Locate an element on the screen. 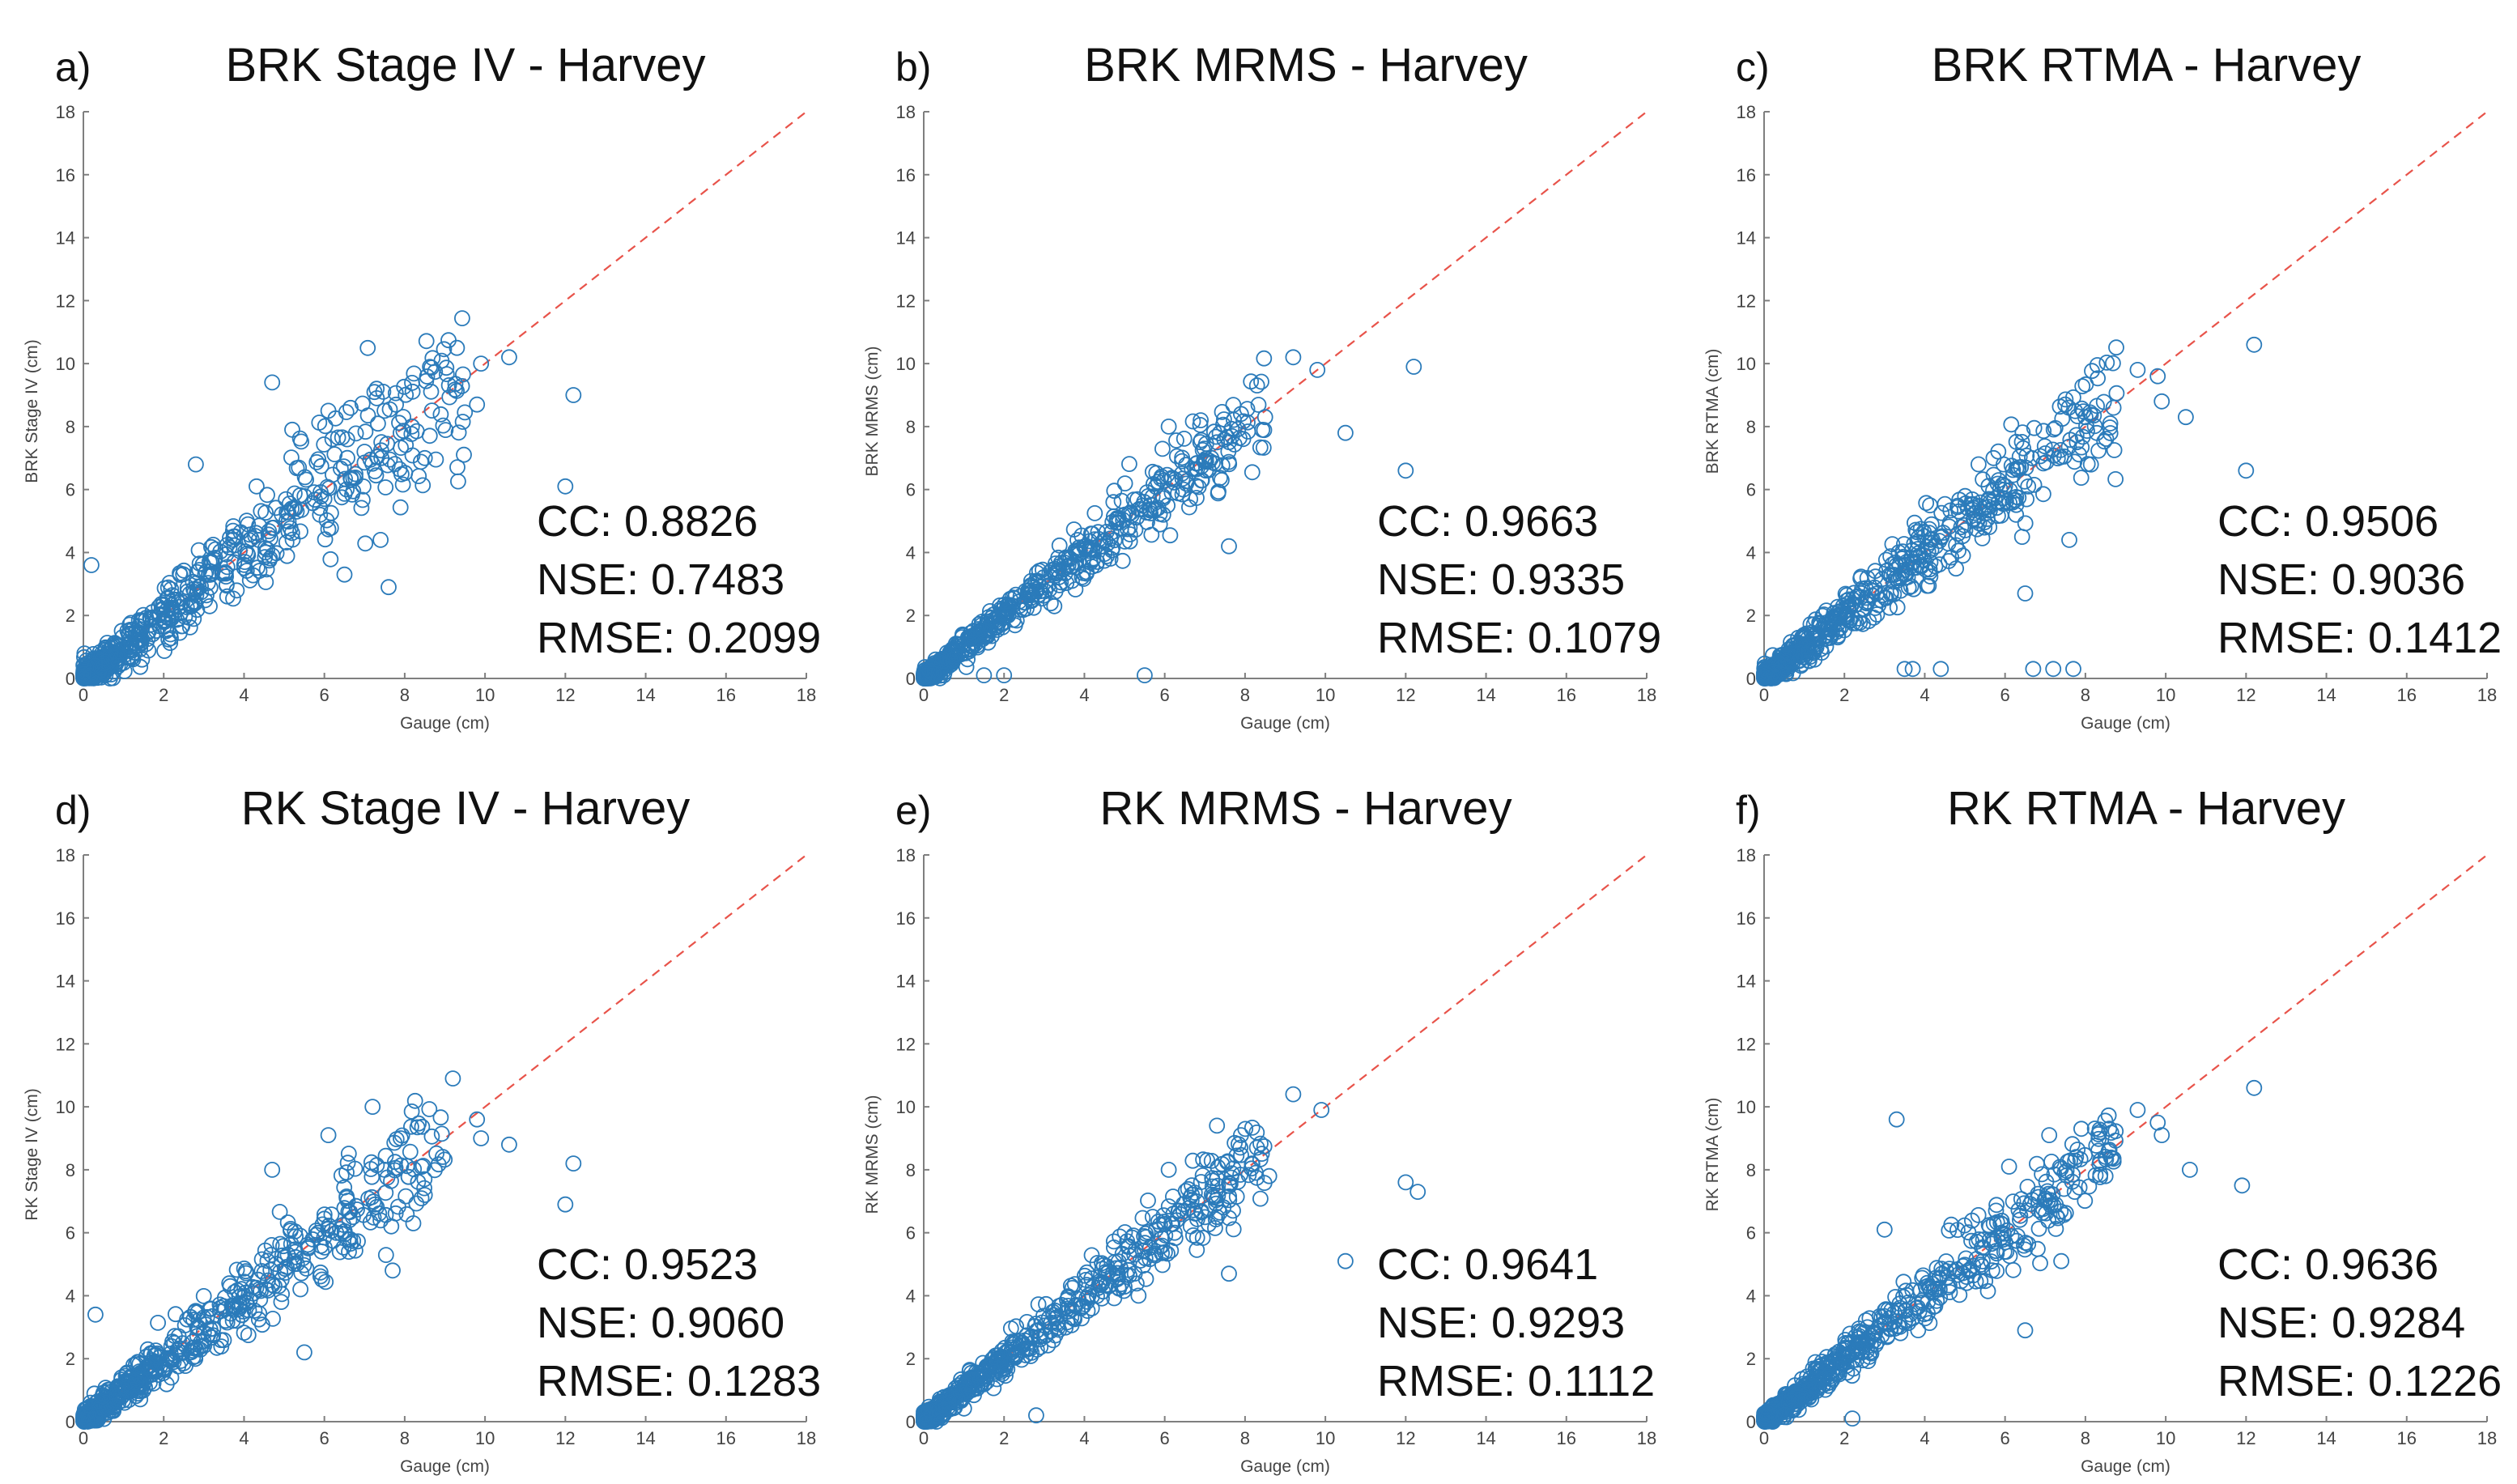 This screenshot has height=1484, width=2517. y-tick-label: 2 is located at coordinates (70, 616).